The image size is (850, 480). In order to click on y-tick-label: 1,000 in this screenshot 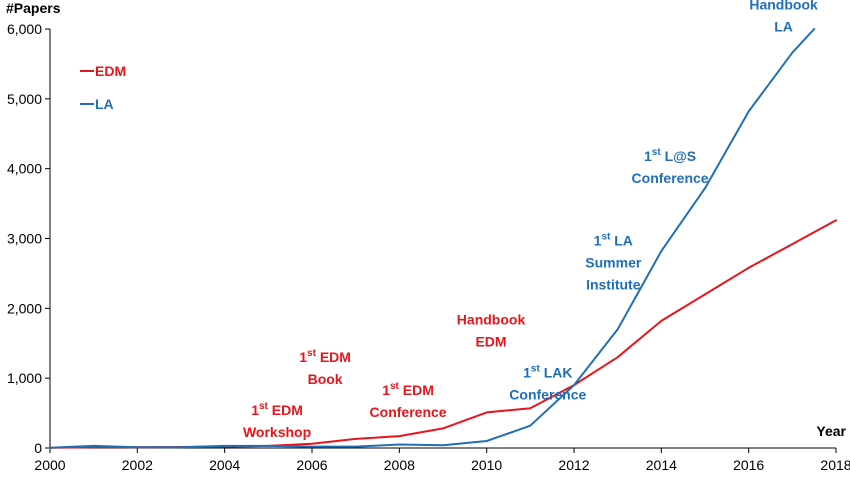, I will do `click(24, 378)`.